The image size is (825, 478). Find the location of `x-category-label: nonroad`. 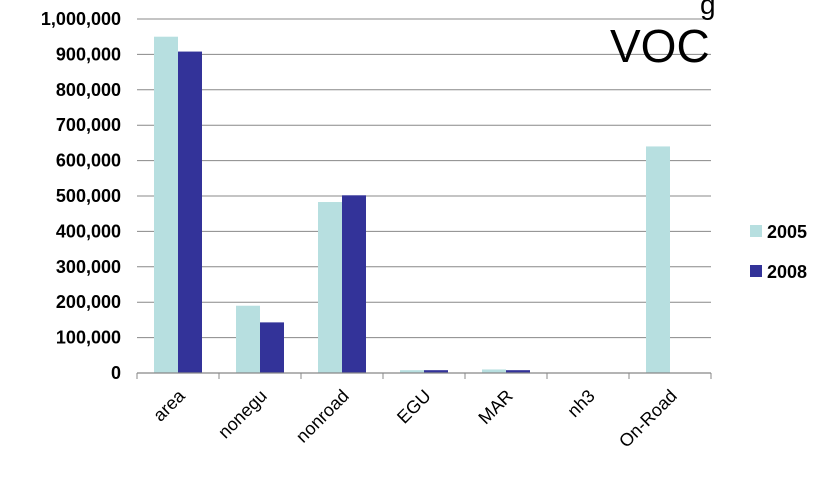

x-category-label: nonroad is located at coordinates (322, 416).